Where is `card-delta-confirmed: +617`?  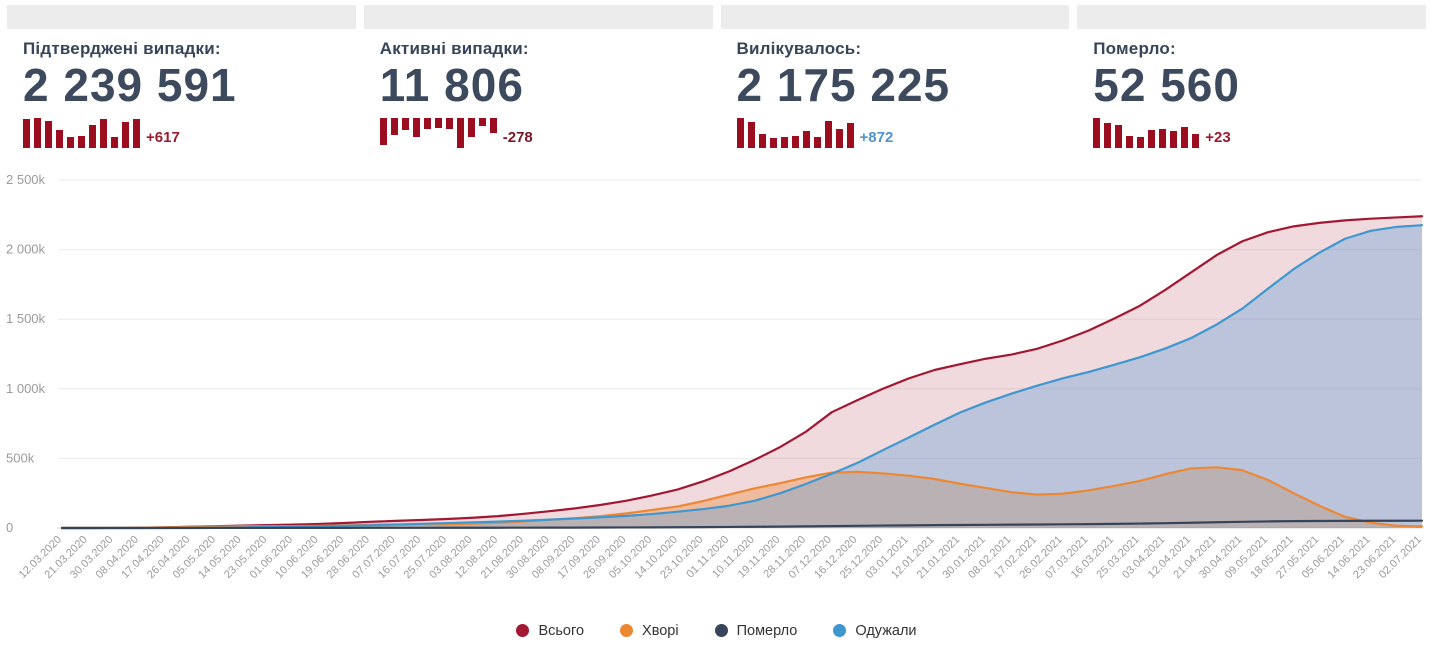 card-delta-confirmed: +617 is located at coordinates (163, 137).